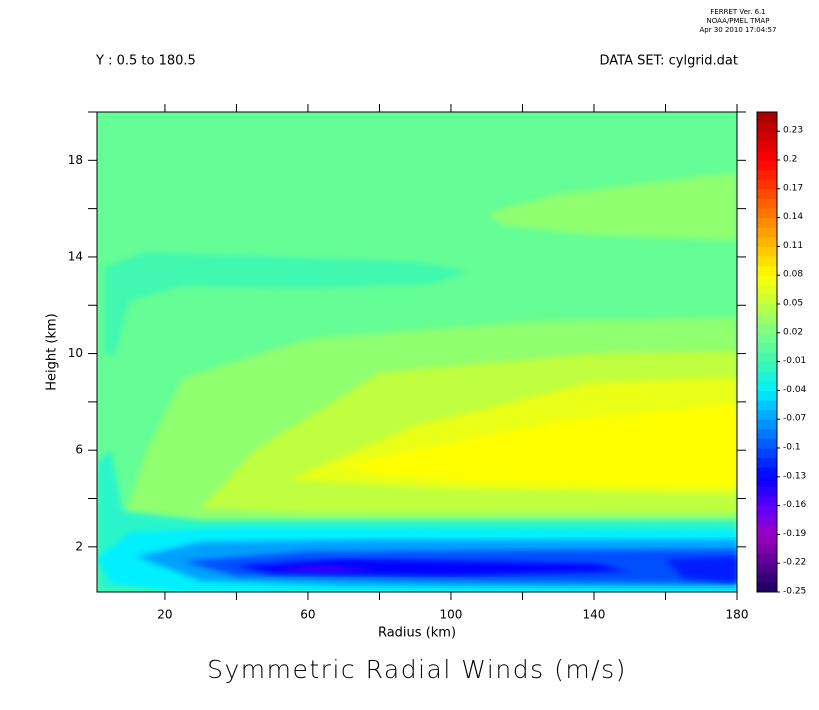 The height and width of the screenshot is (710, 819). What do you see at coordinates (793, 275) in the screenshot?
I see `colorbar-tick-label: 0.08` at bounding box center [793, 275].